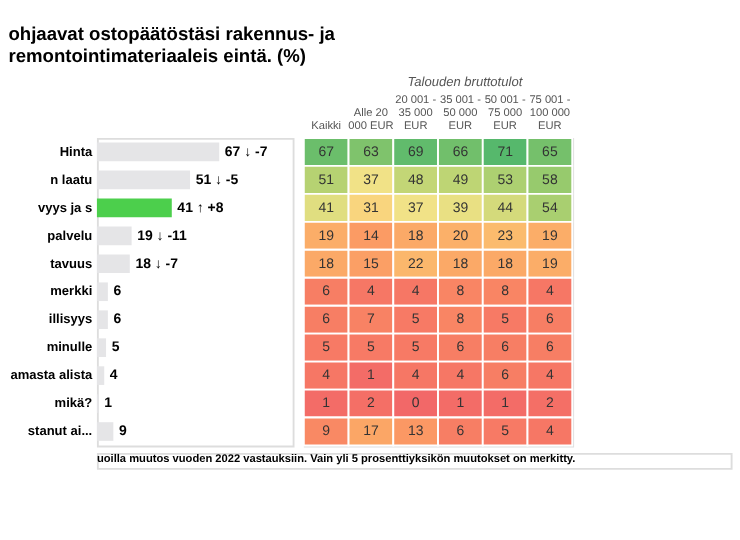 This screenshot has width=740, height=540. Describe the element at coordinates (172, 45) in the screenshot. I see `chart-title: ohjaavat ostopäätöstäsi rakennus- ja remontointimateriaaleis eintä. (%)` at that location.